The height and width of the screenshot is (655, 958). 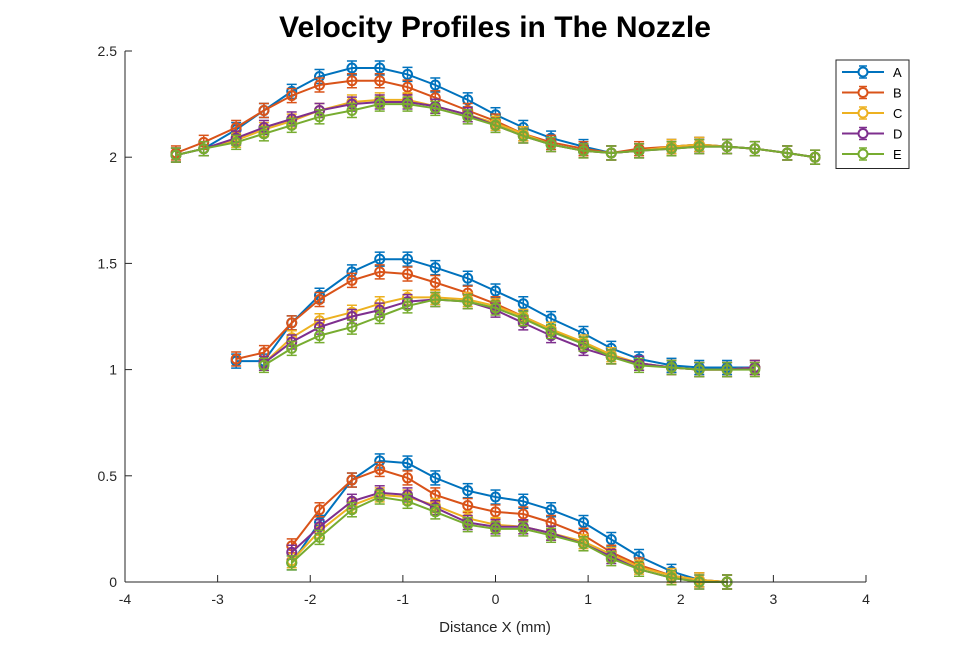 I want to click on legend-item-e: E, so click(x=872, y=154).